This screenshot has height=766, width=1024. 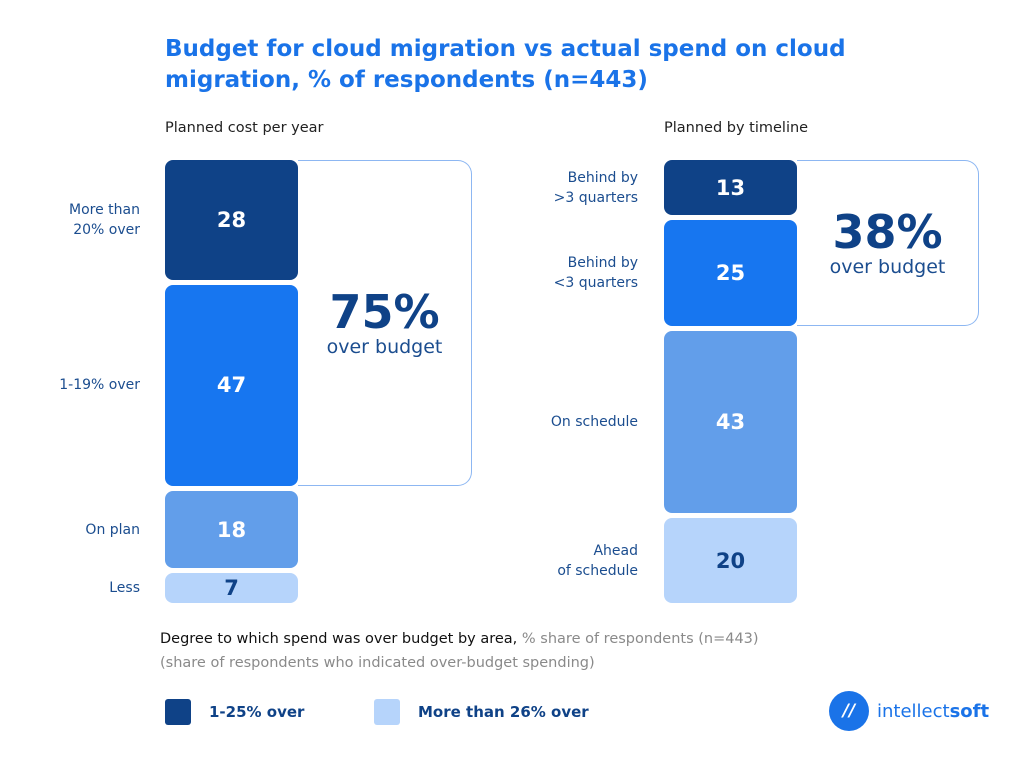 What do you see at coordinates (503, 712) in the screenshot?
I see `legend-label: More than 26% over` at bounding box center [503, 712].